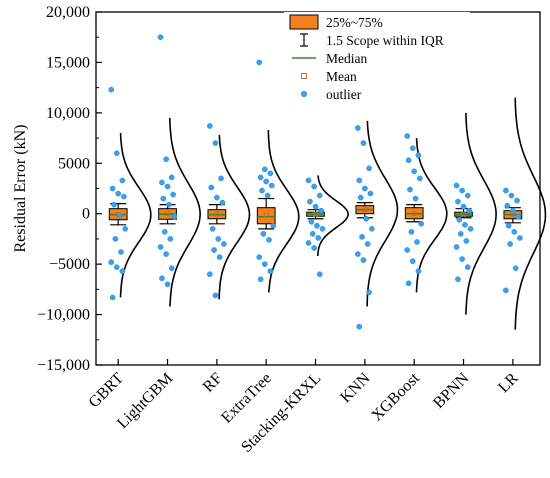  What do you see at coordinates (395, 396) in the screenshot?
I see `category-label: XGBoost` at bounding box center [395, 396].